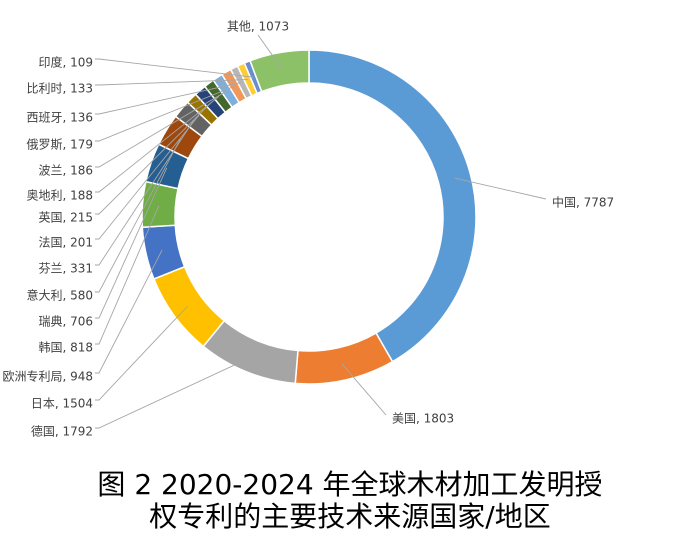 The width and height of the screenshot is (700, 537). What do you see at coordinates (65, 347) in the screenshot?
I see `slice-label-5: 韩国, 818` at bounding box center [65, 347].